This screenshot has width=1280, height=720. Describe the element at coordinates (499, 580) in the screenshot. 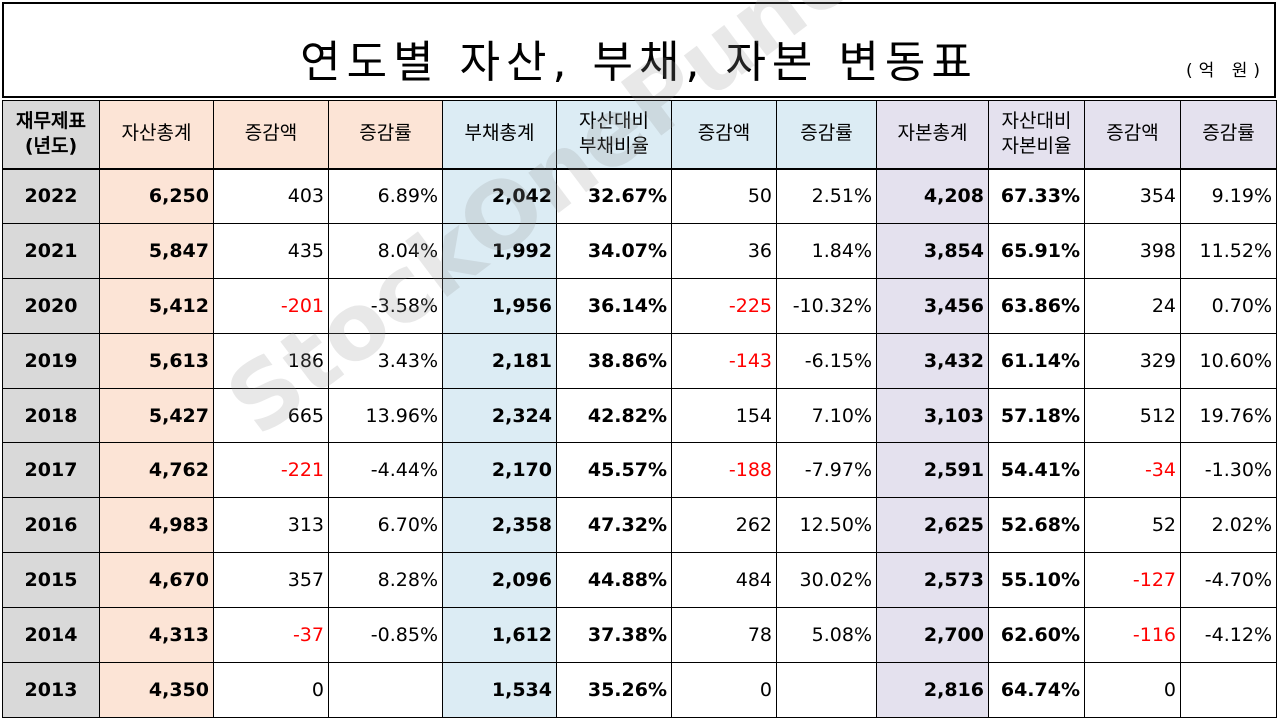

I see `cell-total-liabilities: 2,096` at that location.